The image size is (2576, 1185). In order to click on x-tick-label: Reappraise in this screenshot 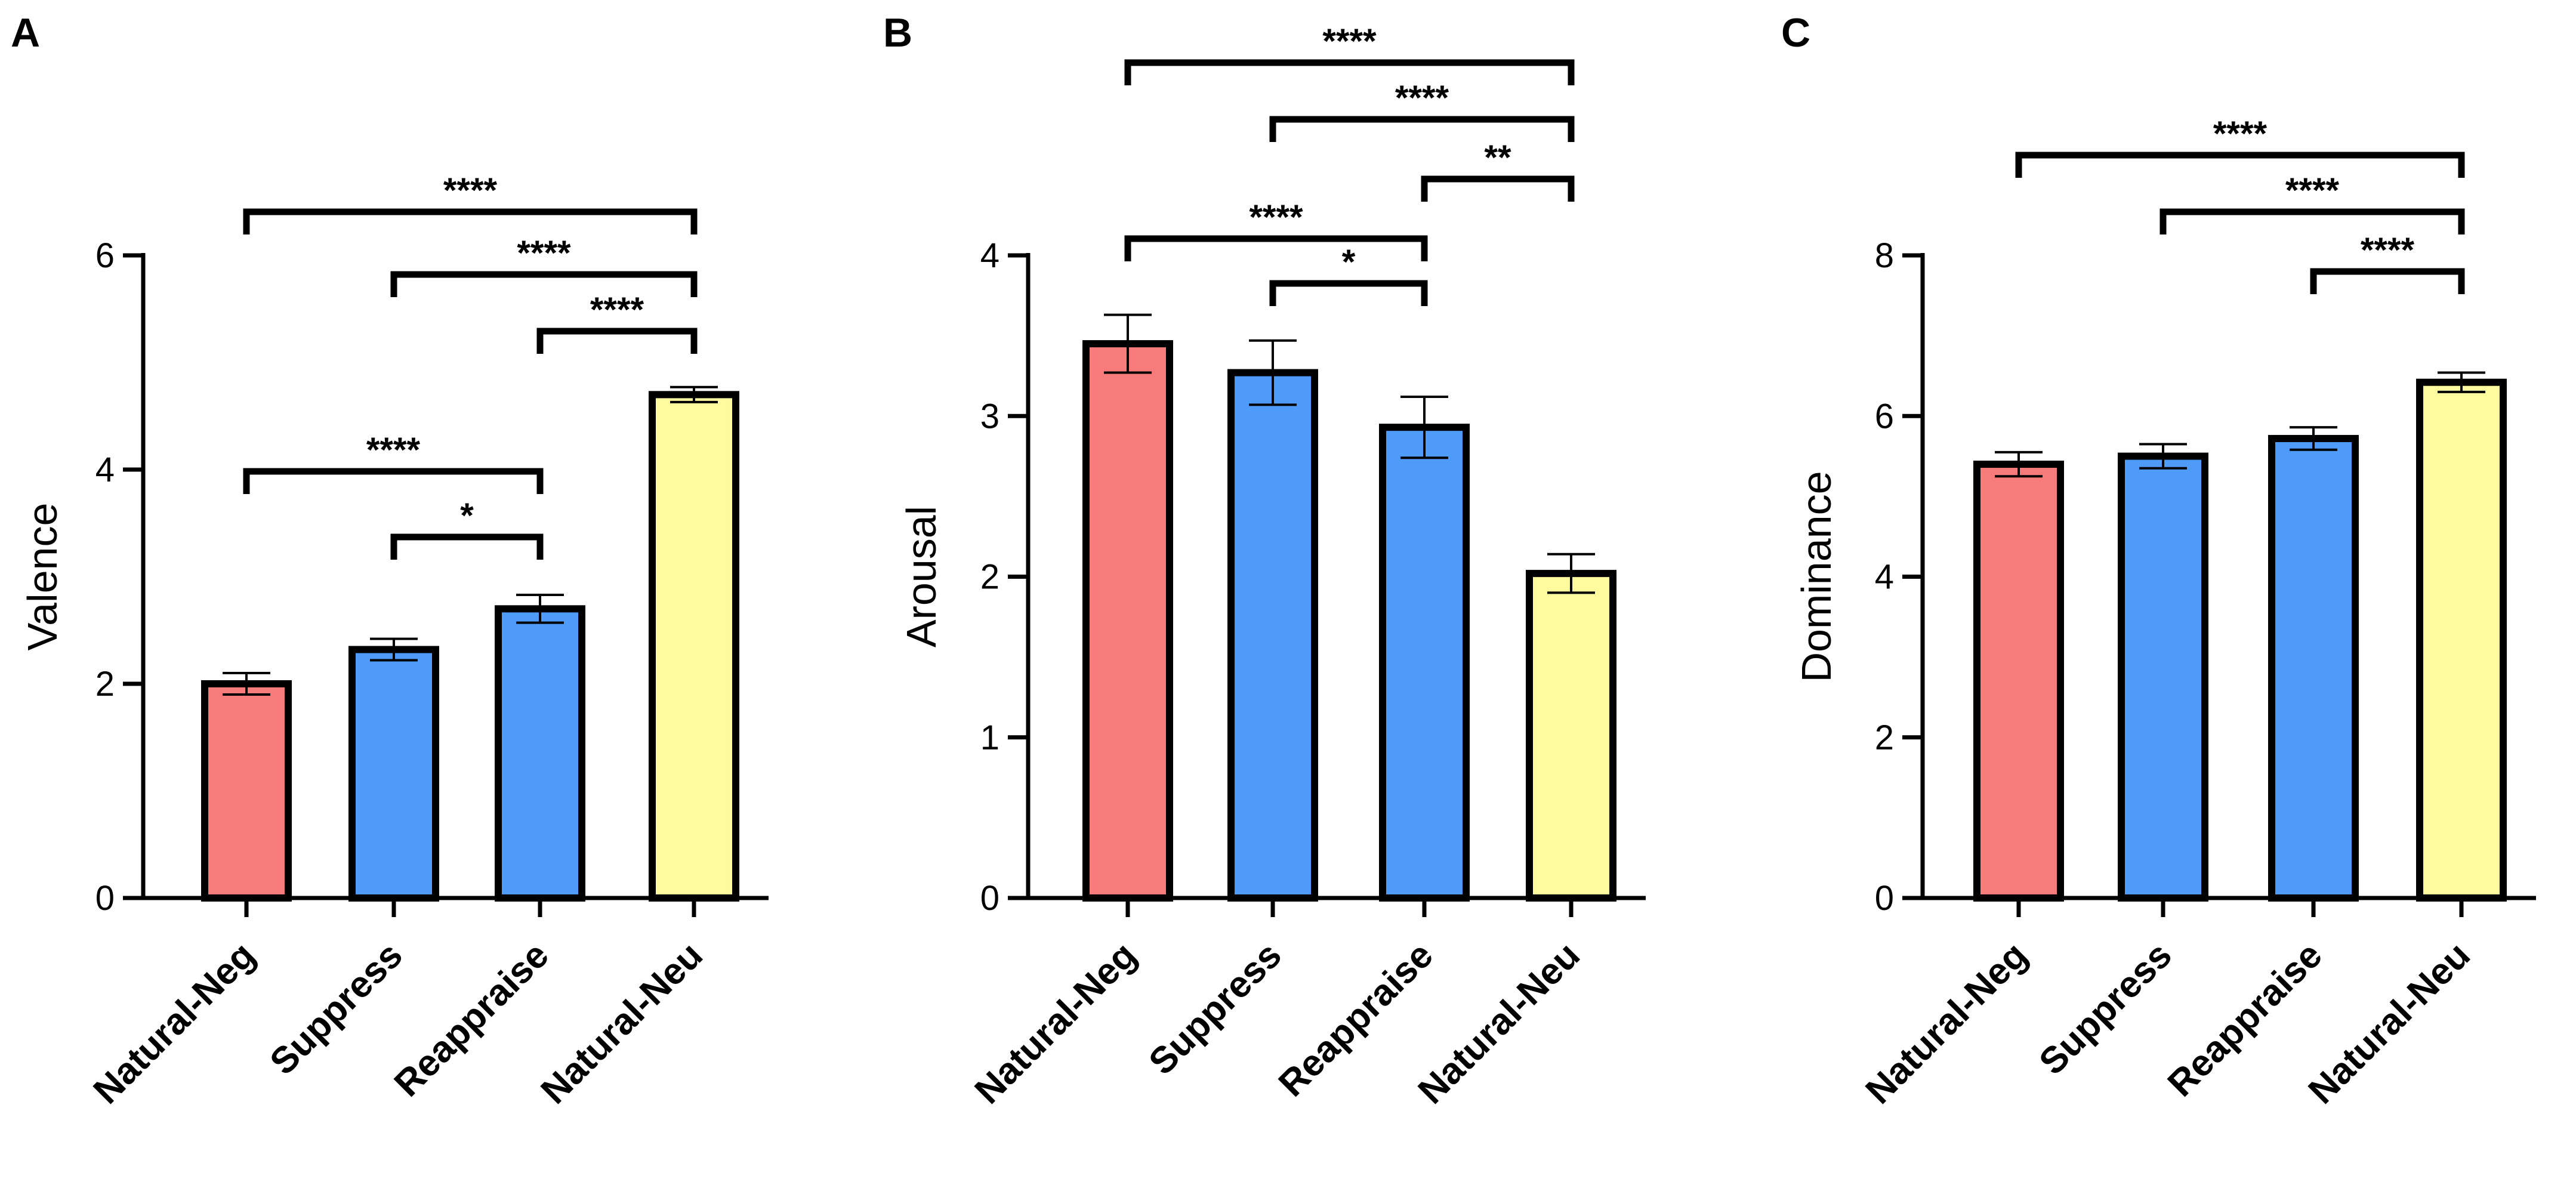, I will do `click(472, 1019)`.